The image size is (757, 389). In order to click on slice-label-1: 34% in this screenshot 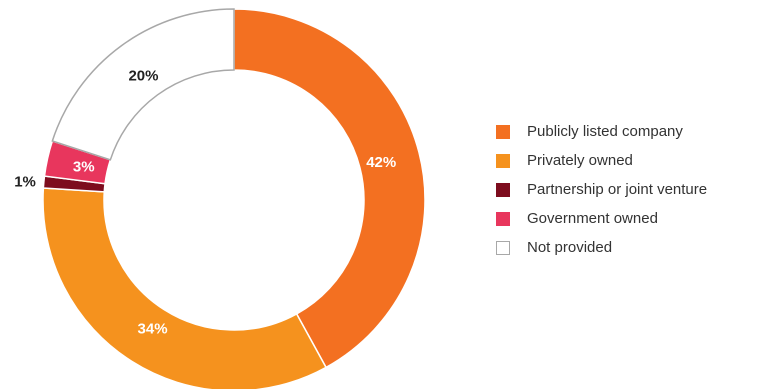, I will do `click(153, 328)`.